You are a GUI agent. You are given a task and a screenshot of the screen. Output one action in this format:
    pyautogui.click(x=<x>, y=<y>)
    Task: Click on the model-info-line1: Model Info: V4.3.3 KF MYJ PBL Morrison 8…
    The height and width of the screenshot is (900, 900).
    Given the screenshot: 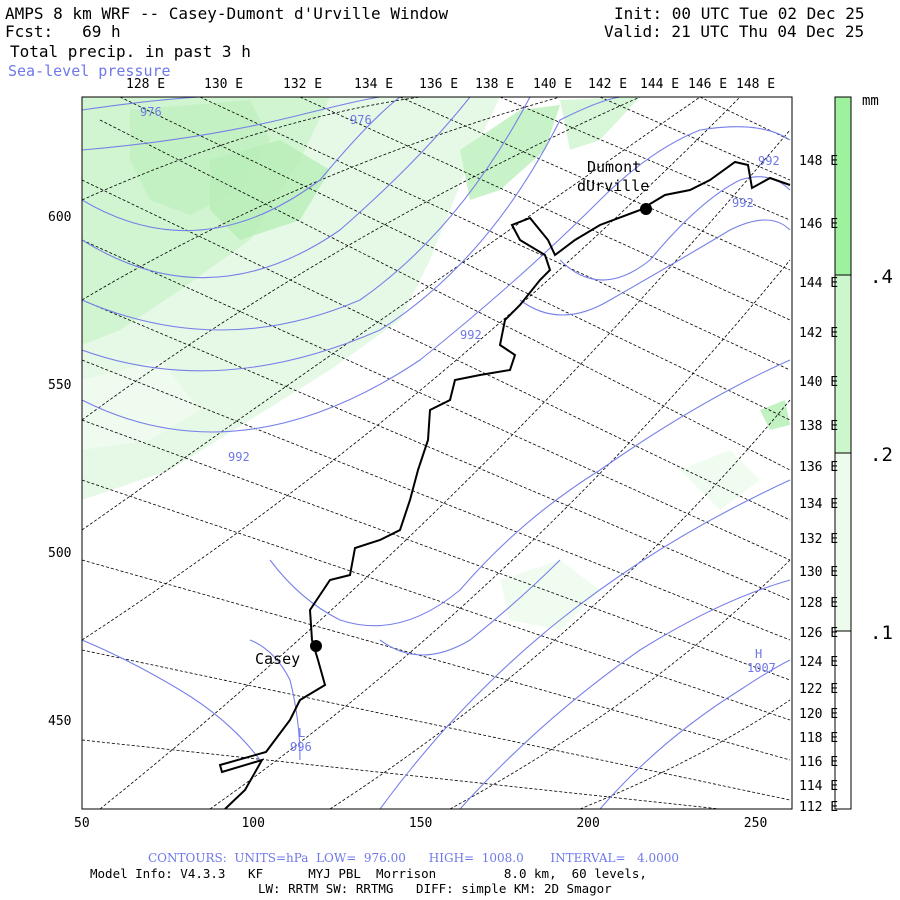 What is the action you would take?
    pyautogui.click(x=368, y=873)
    